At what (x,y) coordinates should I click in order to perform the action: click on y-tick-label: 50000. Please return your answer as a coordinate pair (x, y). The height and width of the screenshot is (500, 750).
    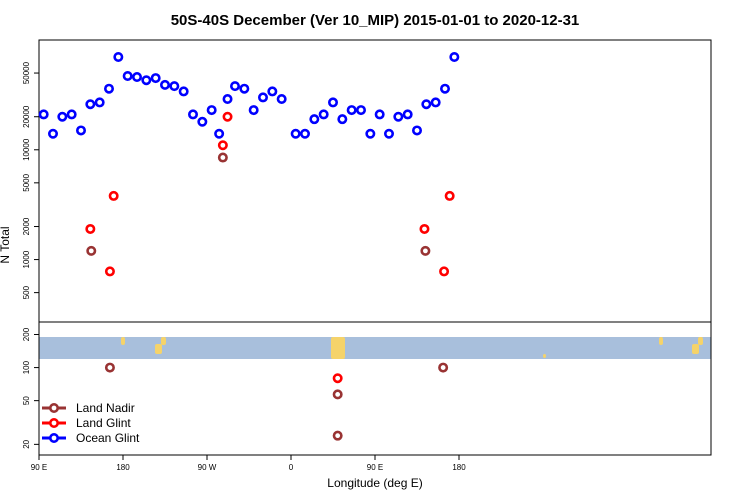
    Looking at the image, I should click on (26, 72).